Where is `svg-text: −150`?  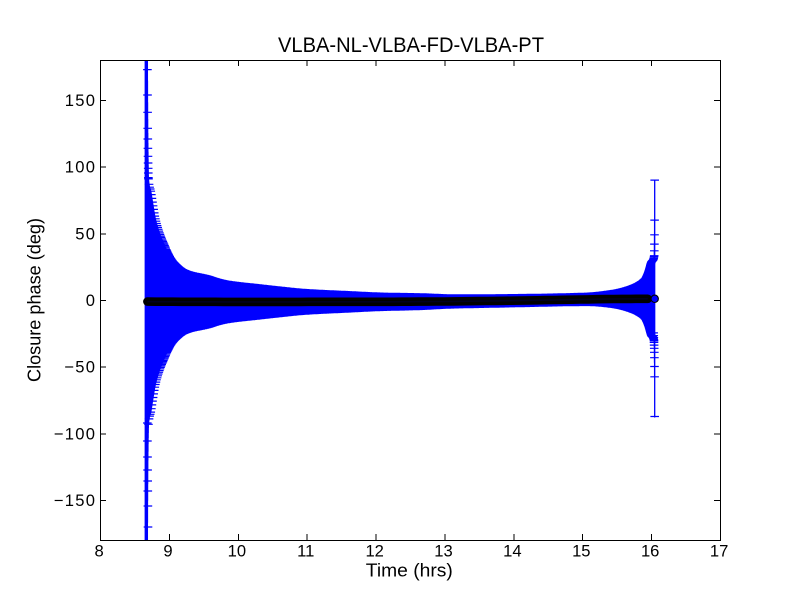 svg-text: −150 is located at coordinates (75, 500).